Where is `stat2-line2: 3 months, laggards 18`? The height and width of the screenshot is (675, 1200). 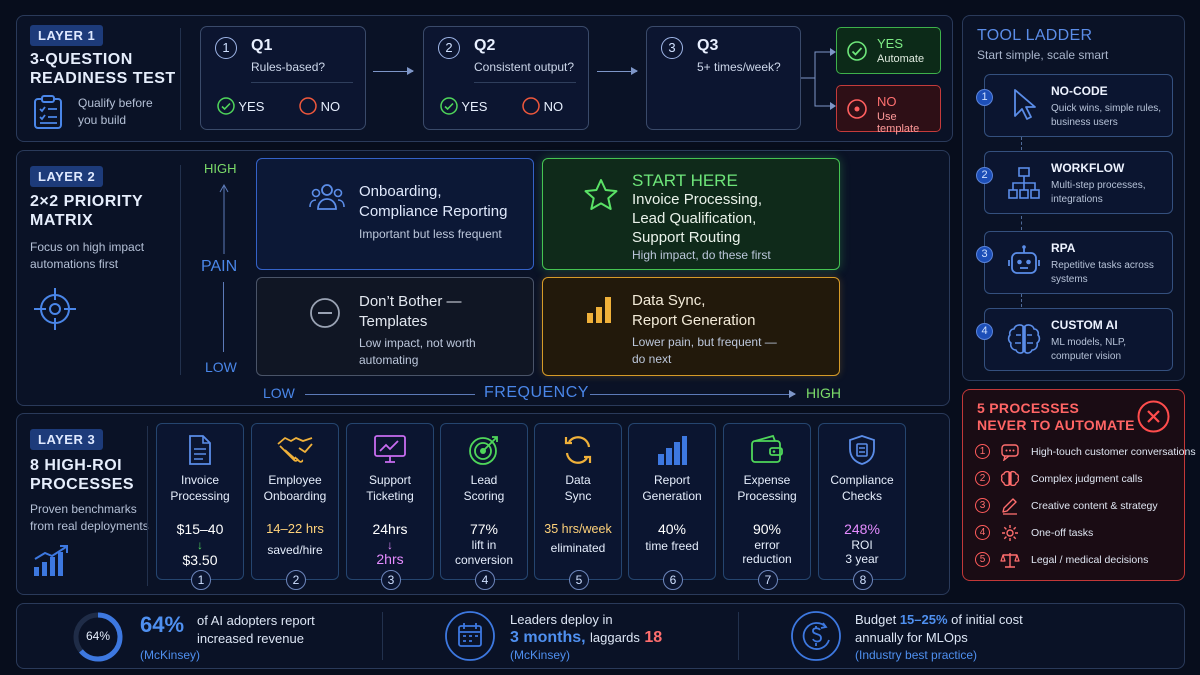 stat2-line2: 3 months, laggards 18 is located at coordinates (586, 638).